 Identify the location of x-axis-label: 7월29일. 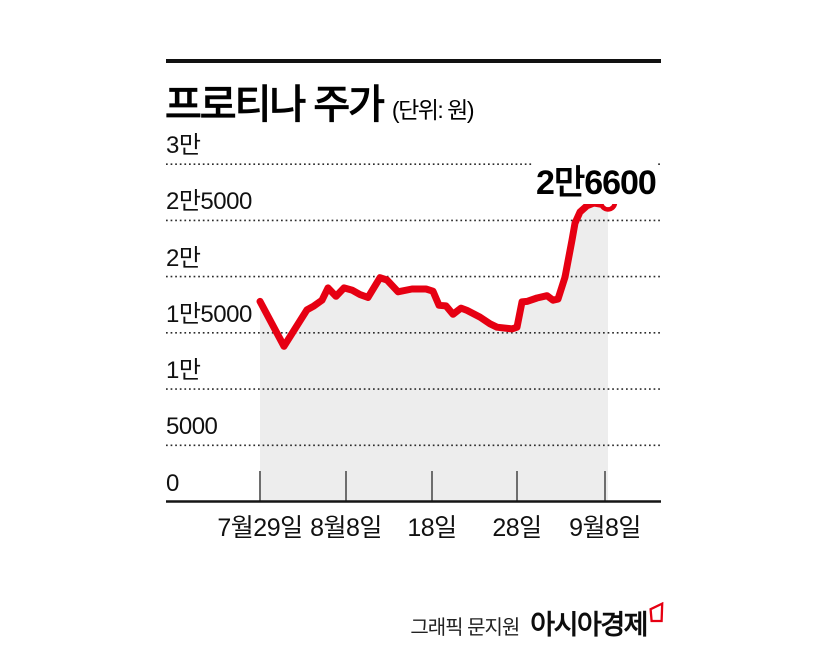
(260, 528).